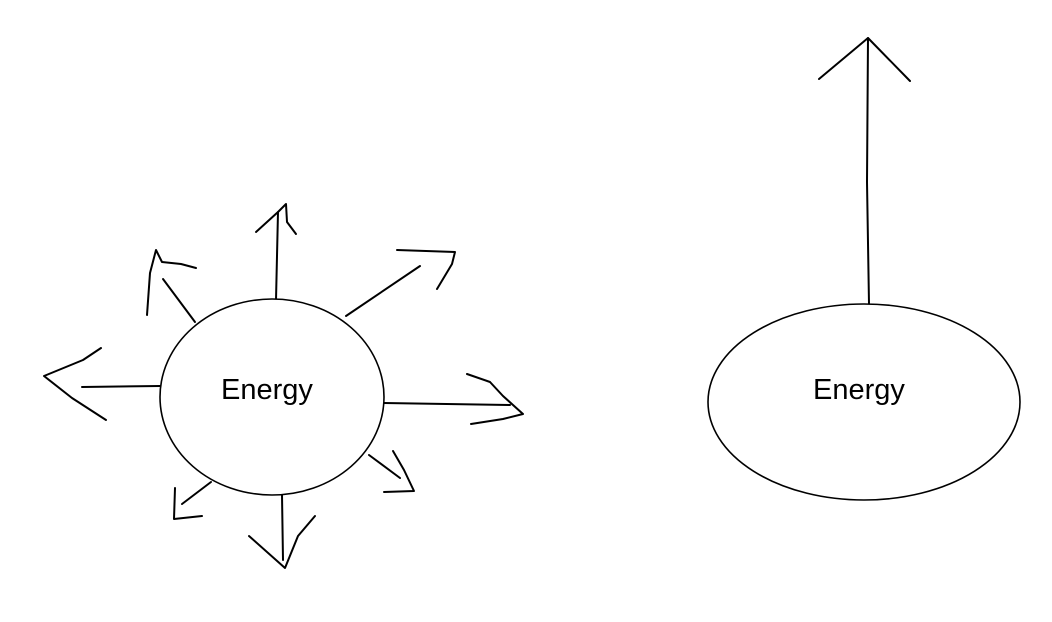 The image size is (1052, 622). I want to click on left-arrow-right, so click(453, 399).